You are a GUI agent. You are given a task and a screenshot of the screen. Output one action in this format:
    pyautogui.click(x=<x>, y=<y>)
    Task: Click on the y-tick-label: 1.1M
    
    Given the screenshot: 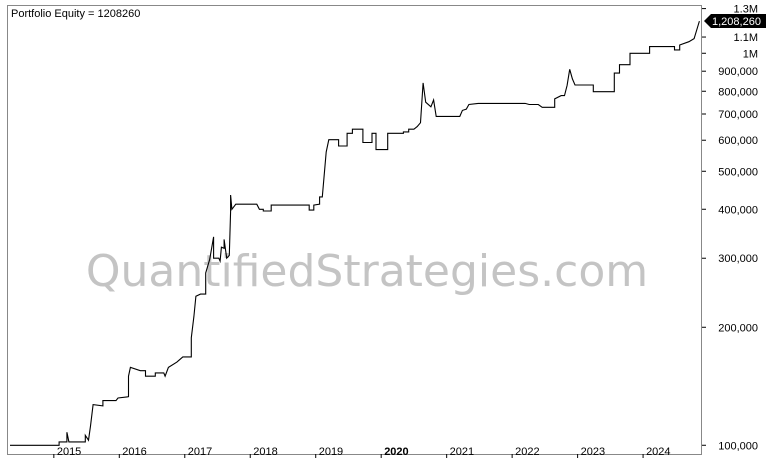 What is the action you would take?
    pyautogui.click(x=746, y=38)
    